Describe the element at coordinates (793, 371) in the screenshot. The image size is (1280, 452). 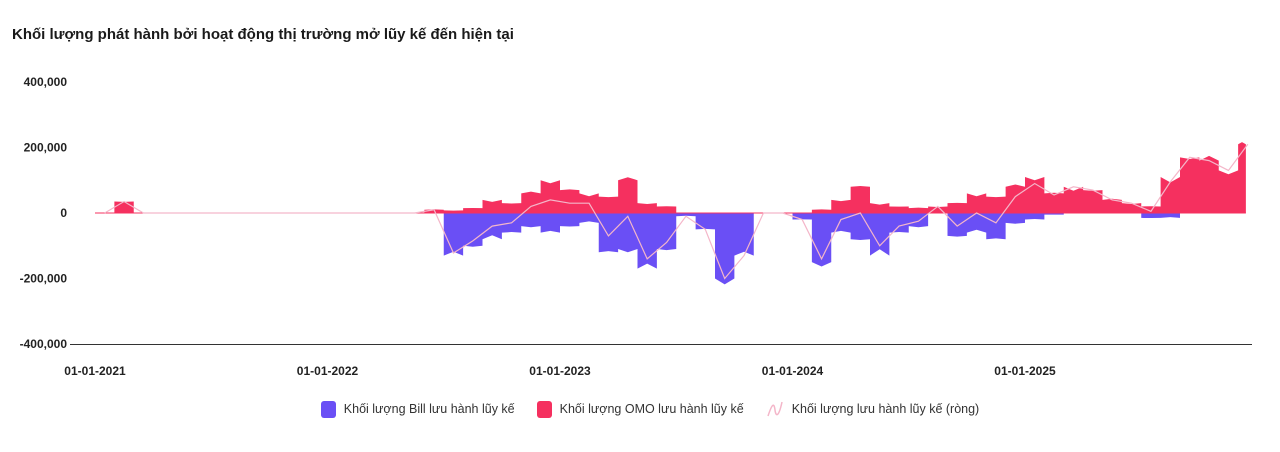
I see `x-tick-label: 01-01-2024` at that location.